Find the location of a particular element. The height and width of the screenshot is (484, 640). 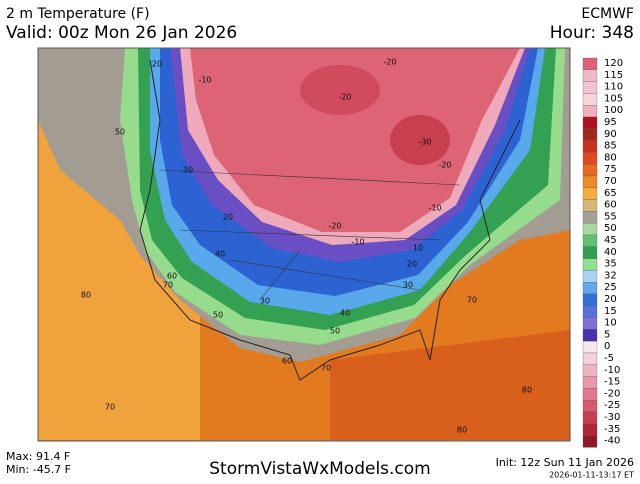

colorbar-label: 85 is located at coordinates (610, 146).